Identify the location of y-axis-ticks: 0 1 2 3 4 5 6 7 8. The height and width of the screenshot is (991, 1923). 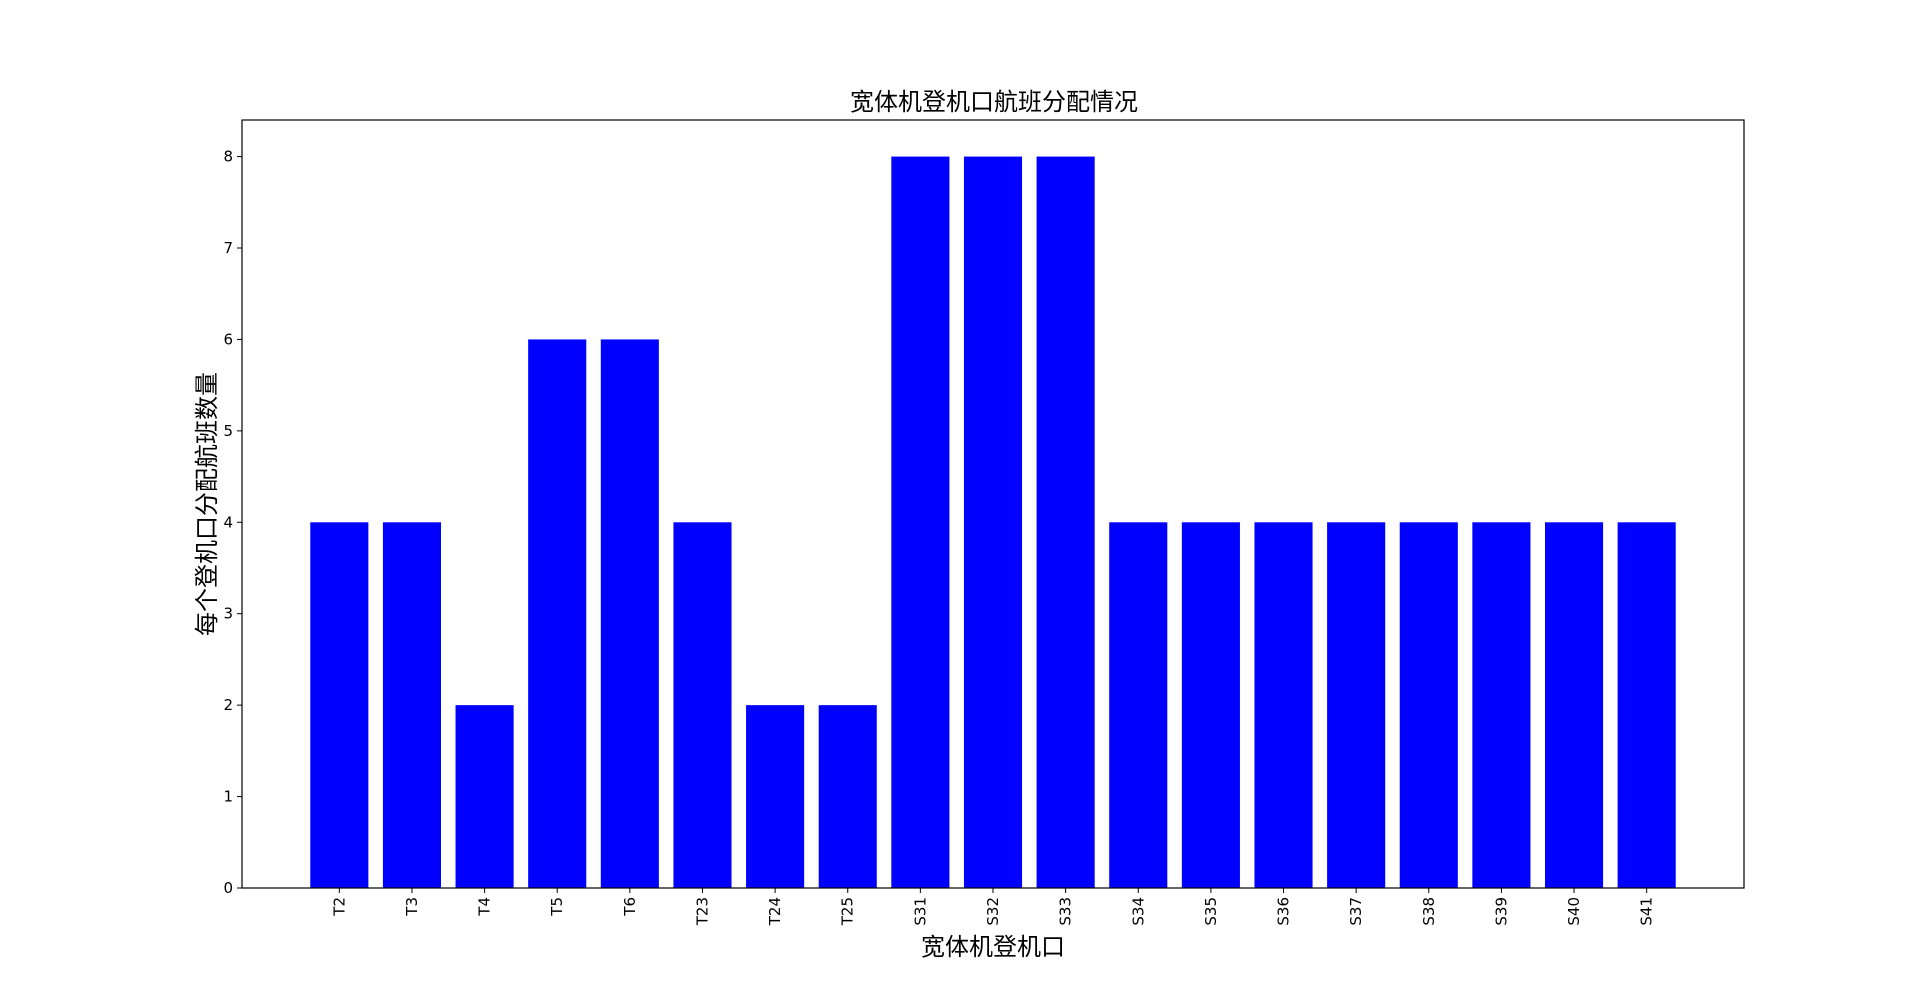
(232, 522).